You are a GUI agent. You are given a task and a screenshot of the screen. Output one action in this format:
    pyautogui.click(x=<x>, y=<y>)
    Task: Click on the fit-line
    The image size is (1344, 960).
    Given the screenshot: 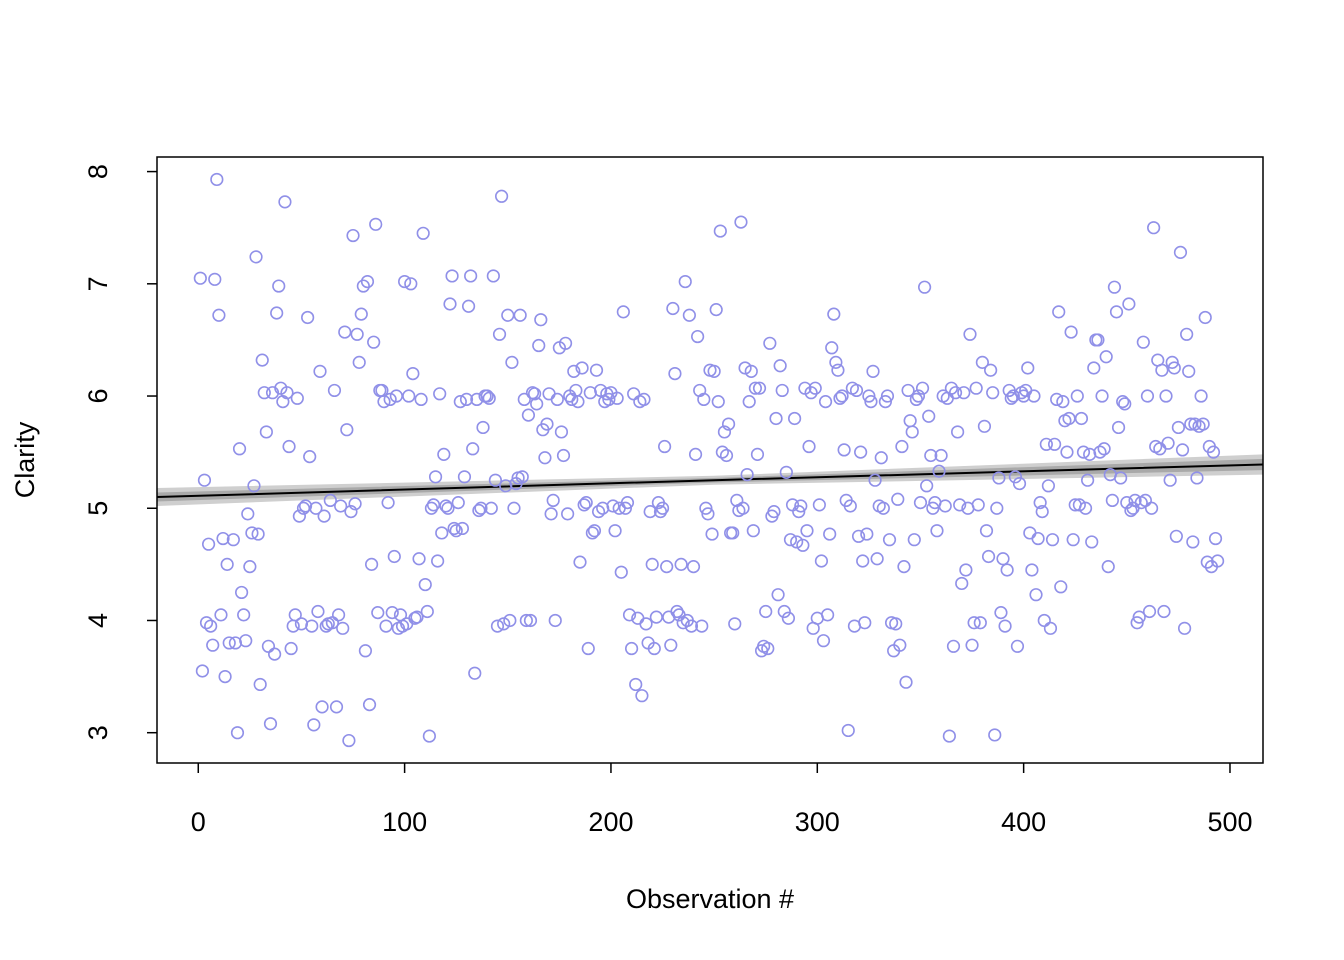 What is the action you would take?
    pyautogui.click(x=710, y=481)
    